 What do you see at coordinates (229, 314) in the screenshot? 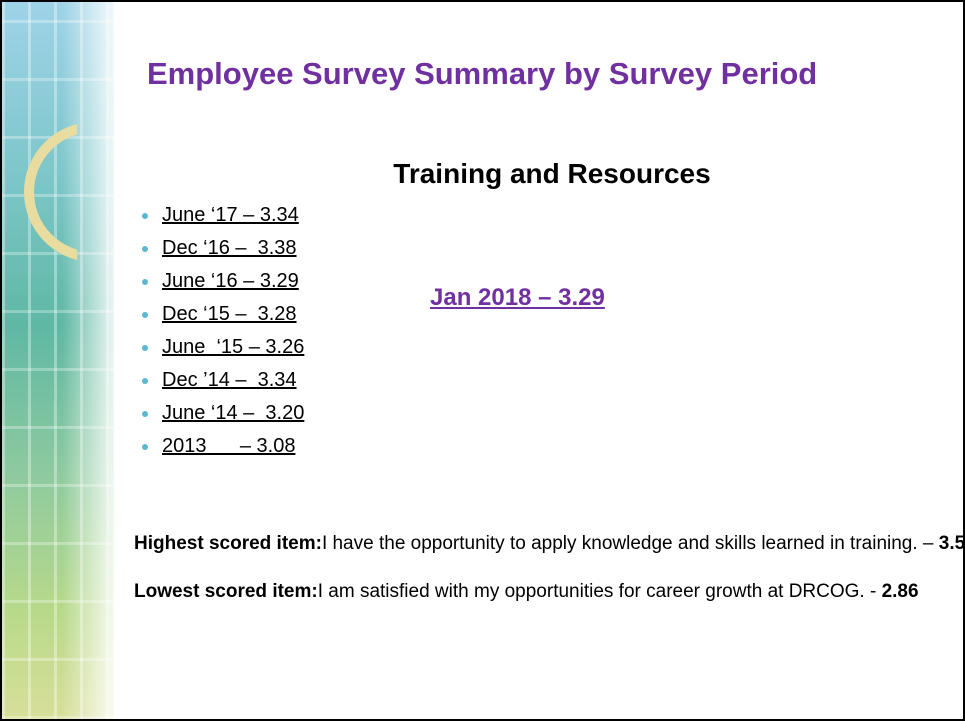
I see `item-text: Dec ‘15 – 3.28` at bounding box center [229, 314].